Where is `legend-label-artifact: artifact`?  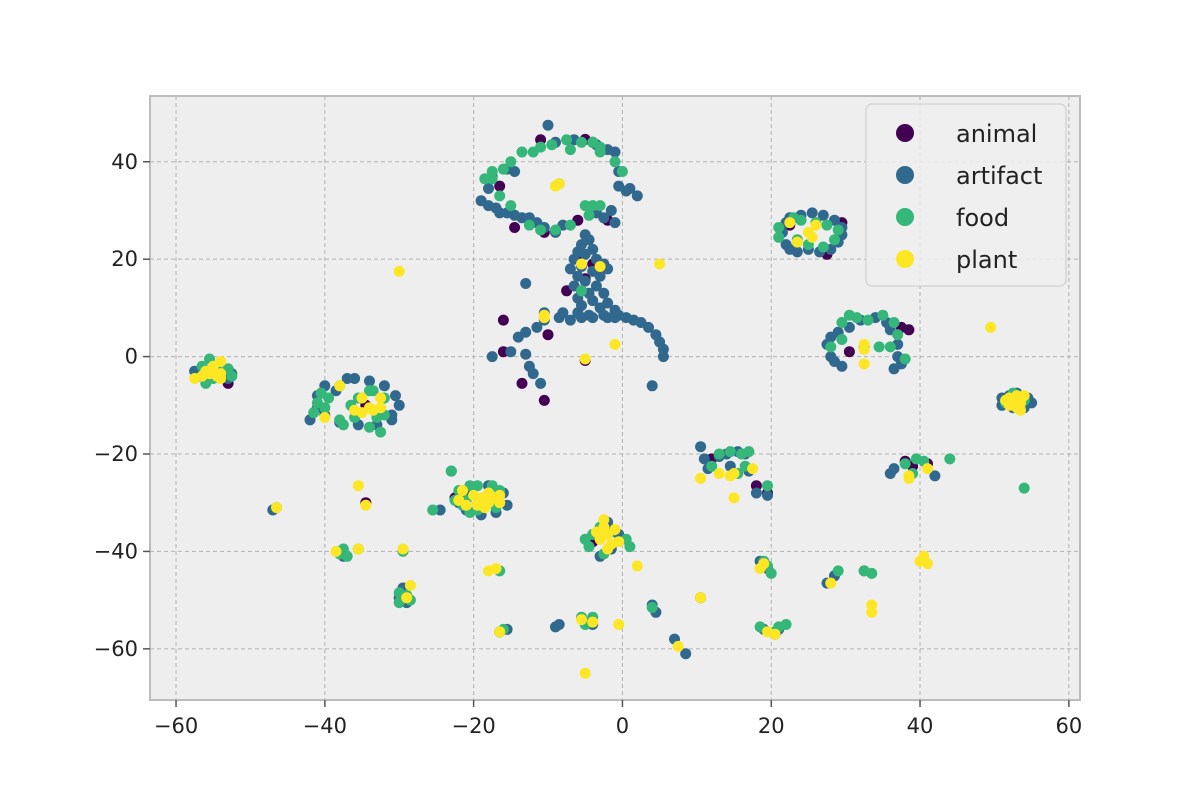
legend-label-artifact: artifact is located at coordinates (999, 176).